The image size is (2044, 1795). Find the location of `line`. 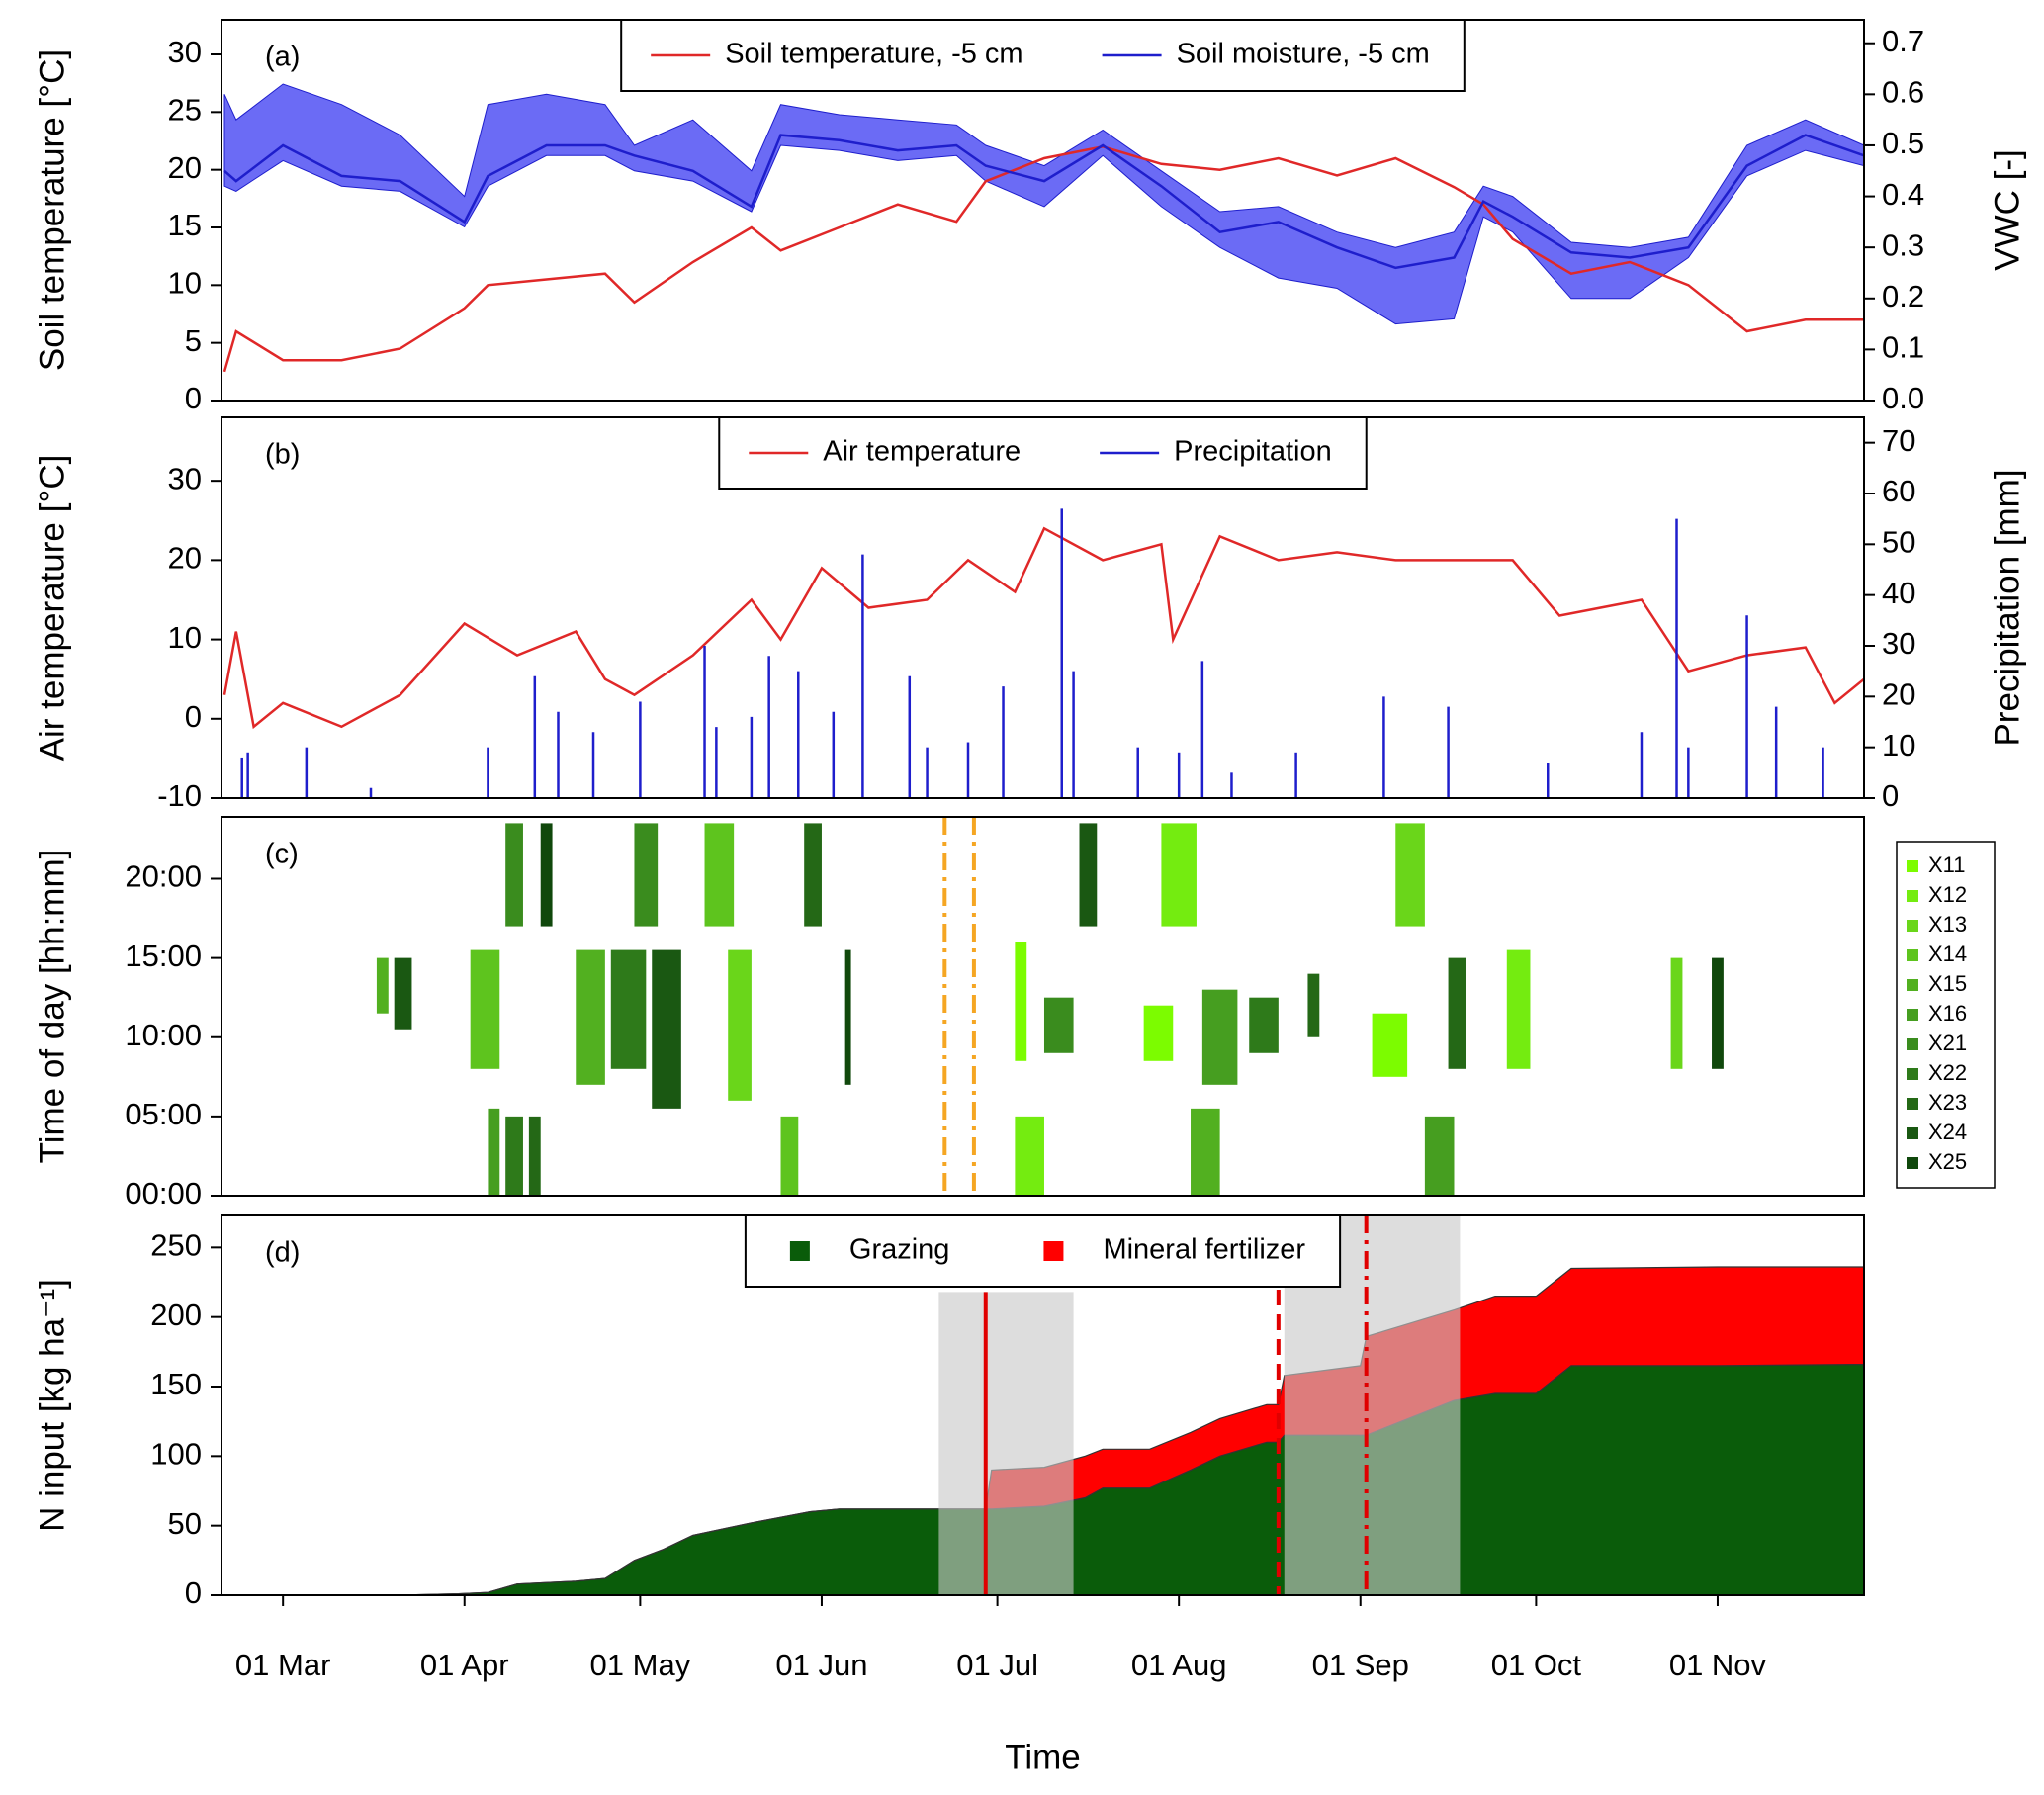

line is located at coordinates (1043, 628).